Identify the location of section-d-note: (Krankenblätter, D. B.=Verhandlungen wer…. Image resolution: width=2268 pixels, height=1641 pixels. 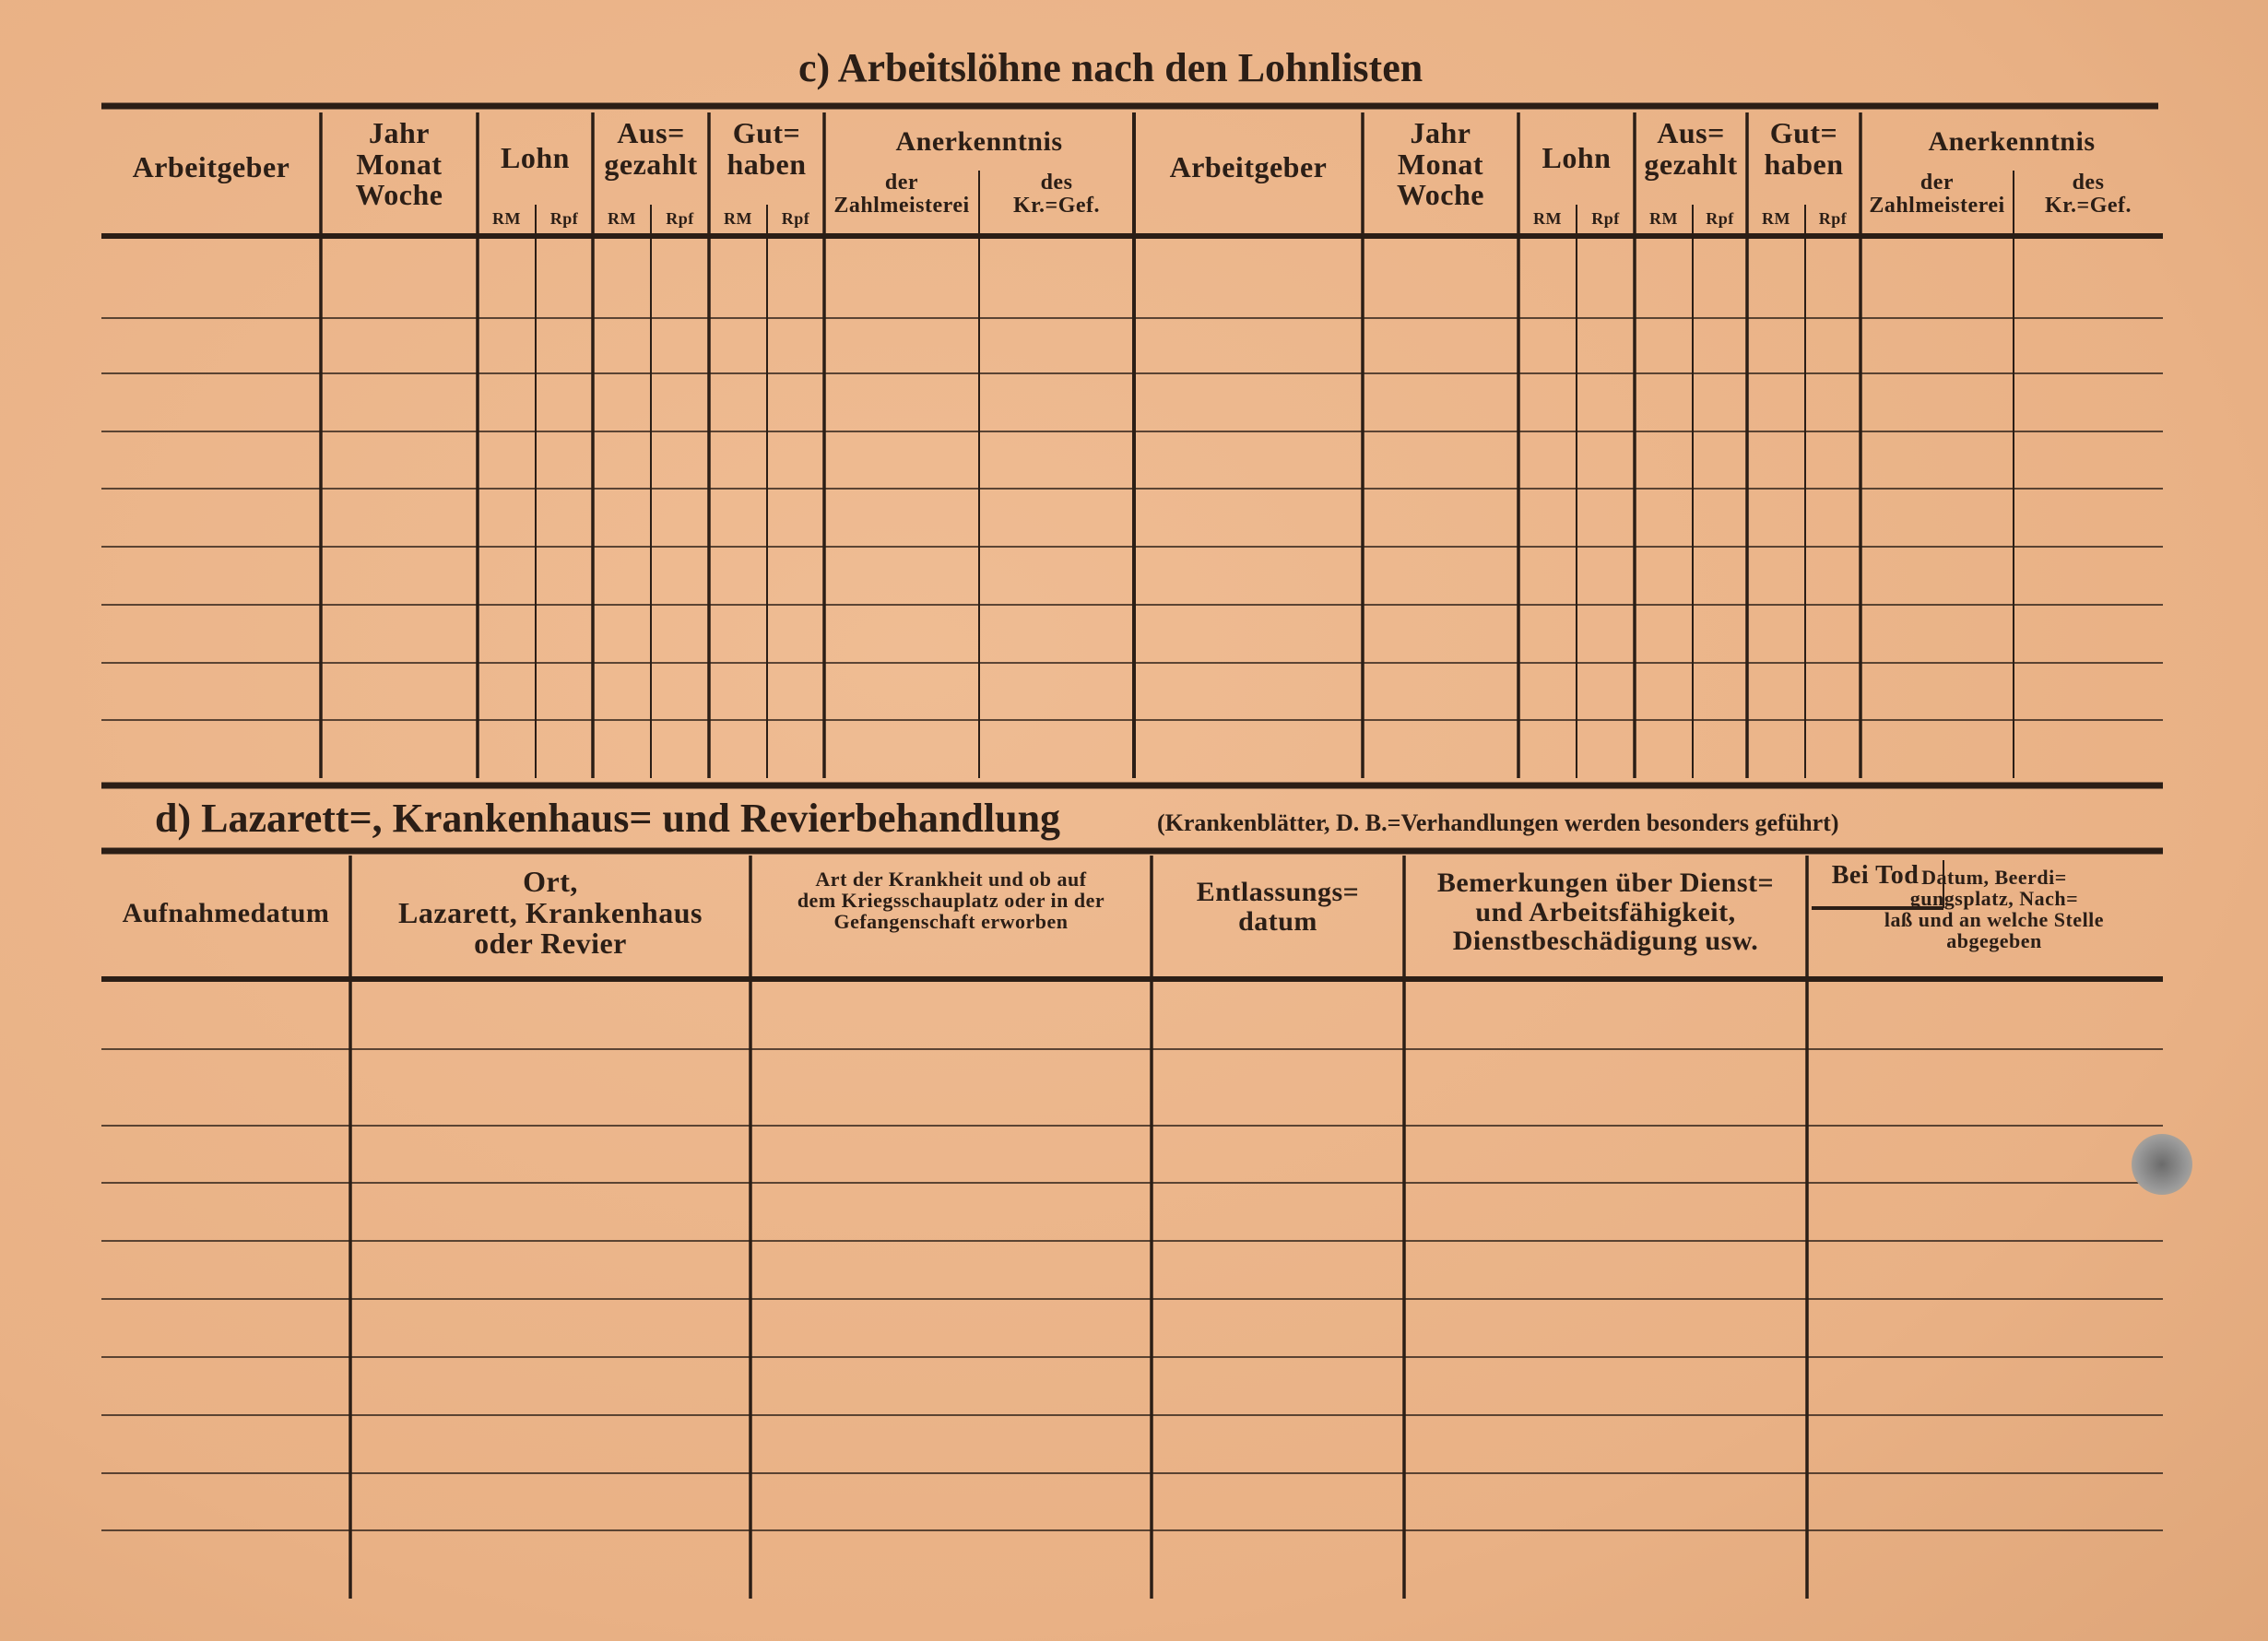
(1498, 822).